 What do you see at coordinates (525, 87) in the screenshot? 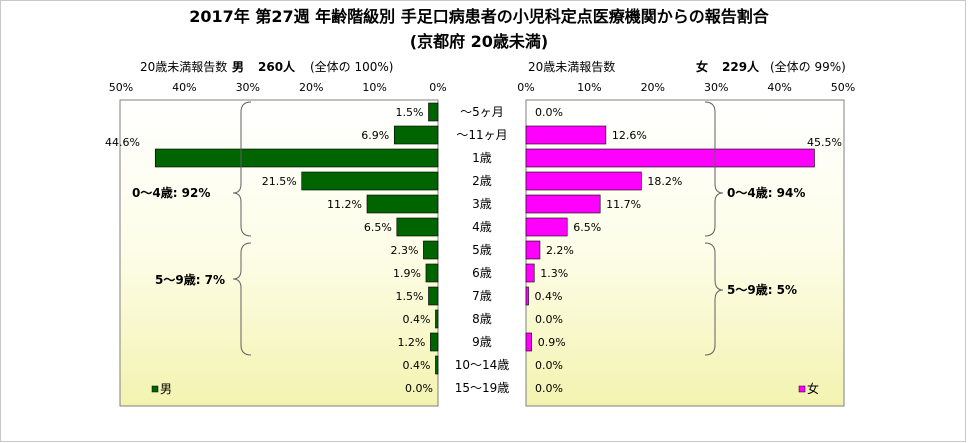
I see `female-tick-label: 0%` at bounding box center [525, 87].